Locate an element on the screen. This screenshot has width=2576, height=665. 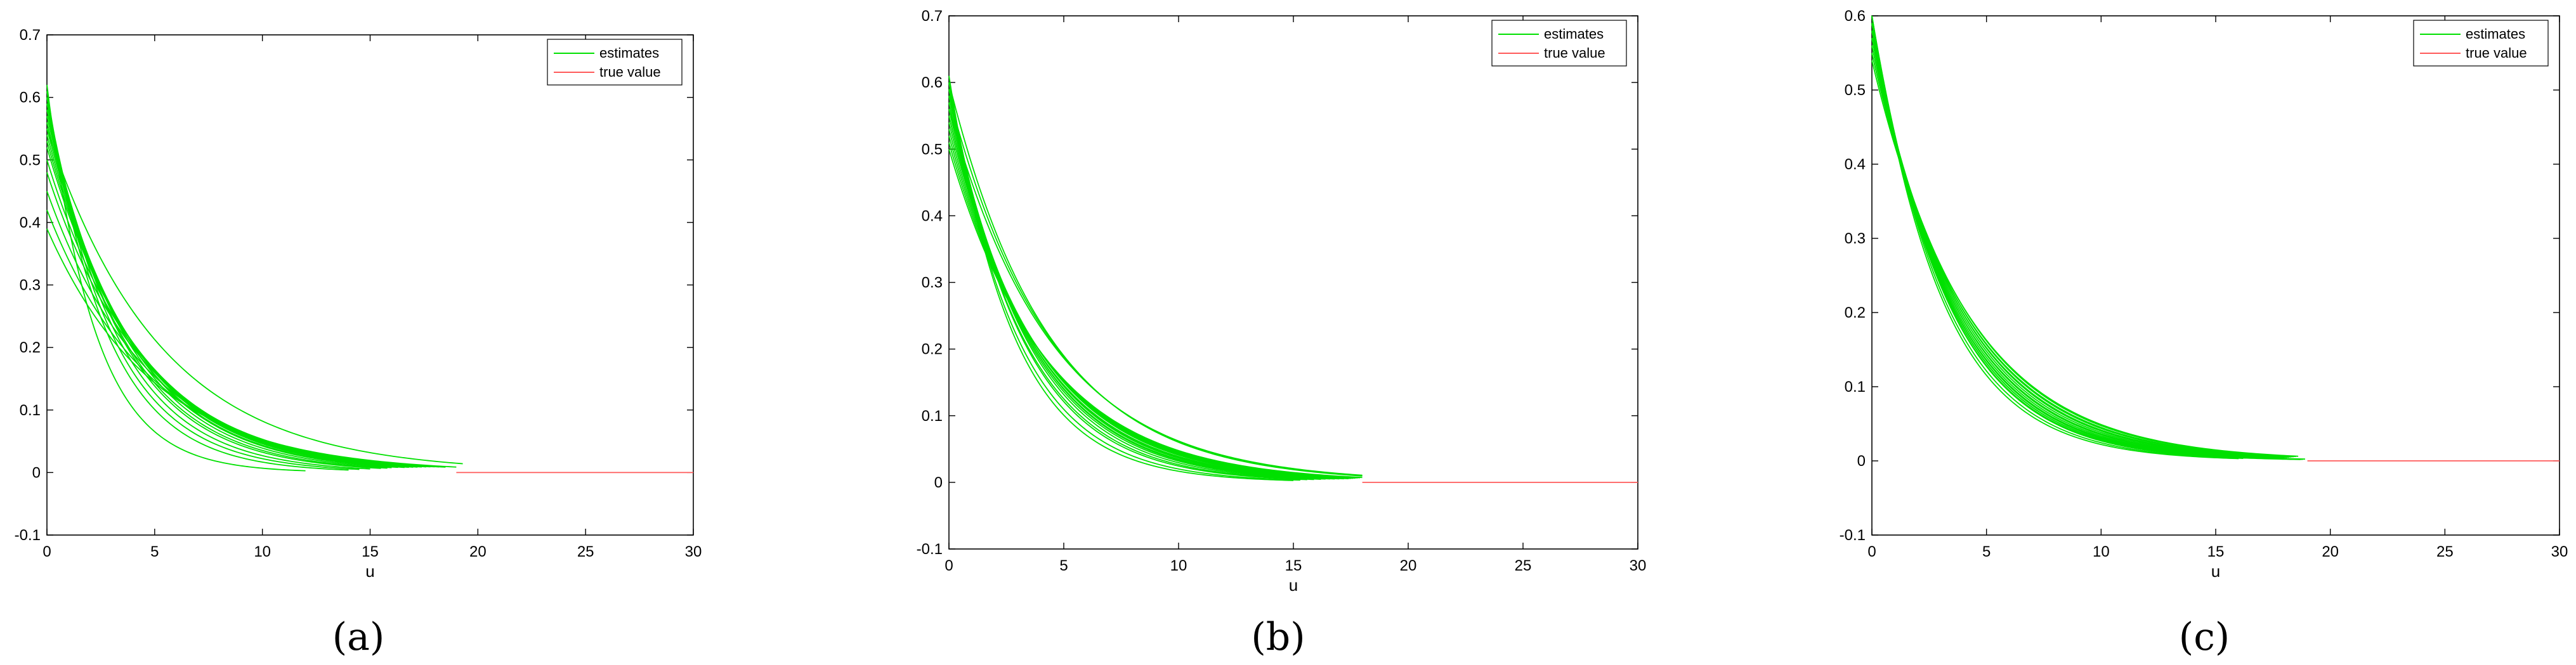
panel-caption: (c) is located at coordinates (2204, 637).